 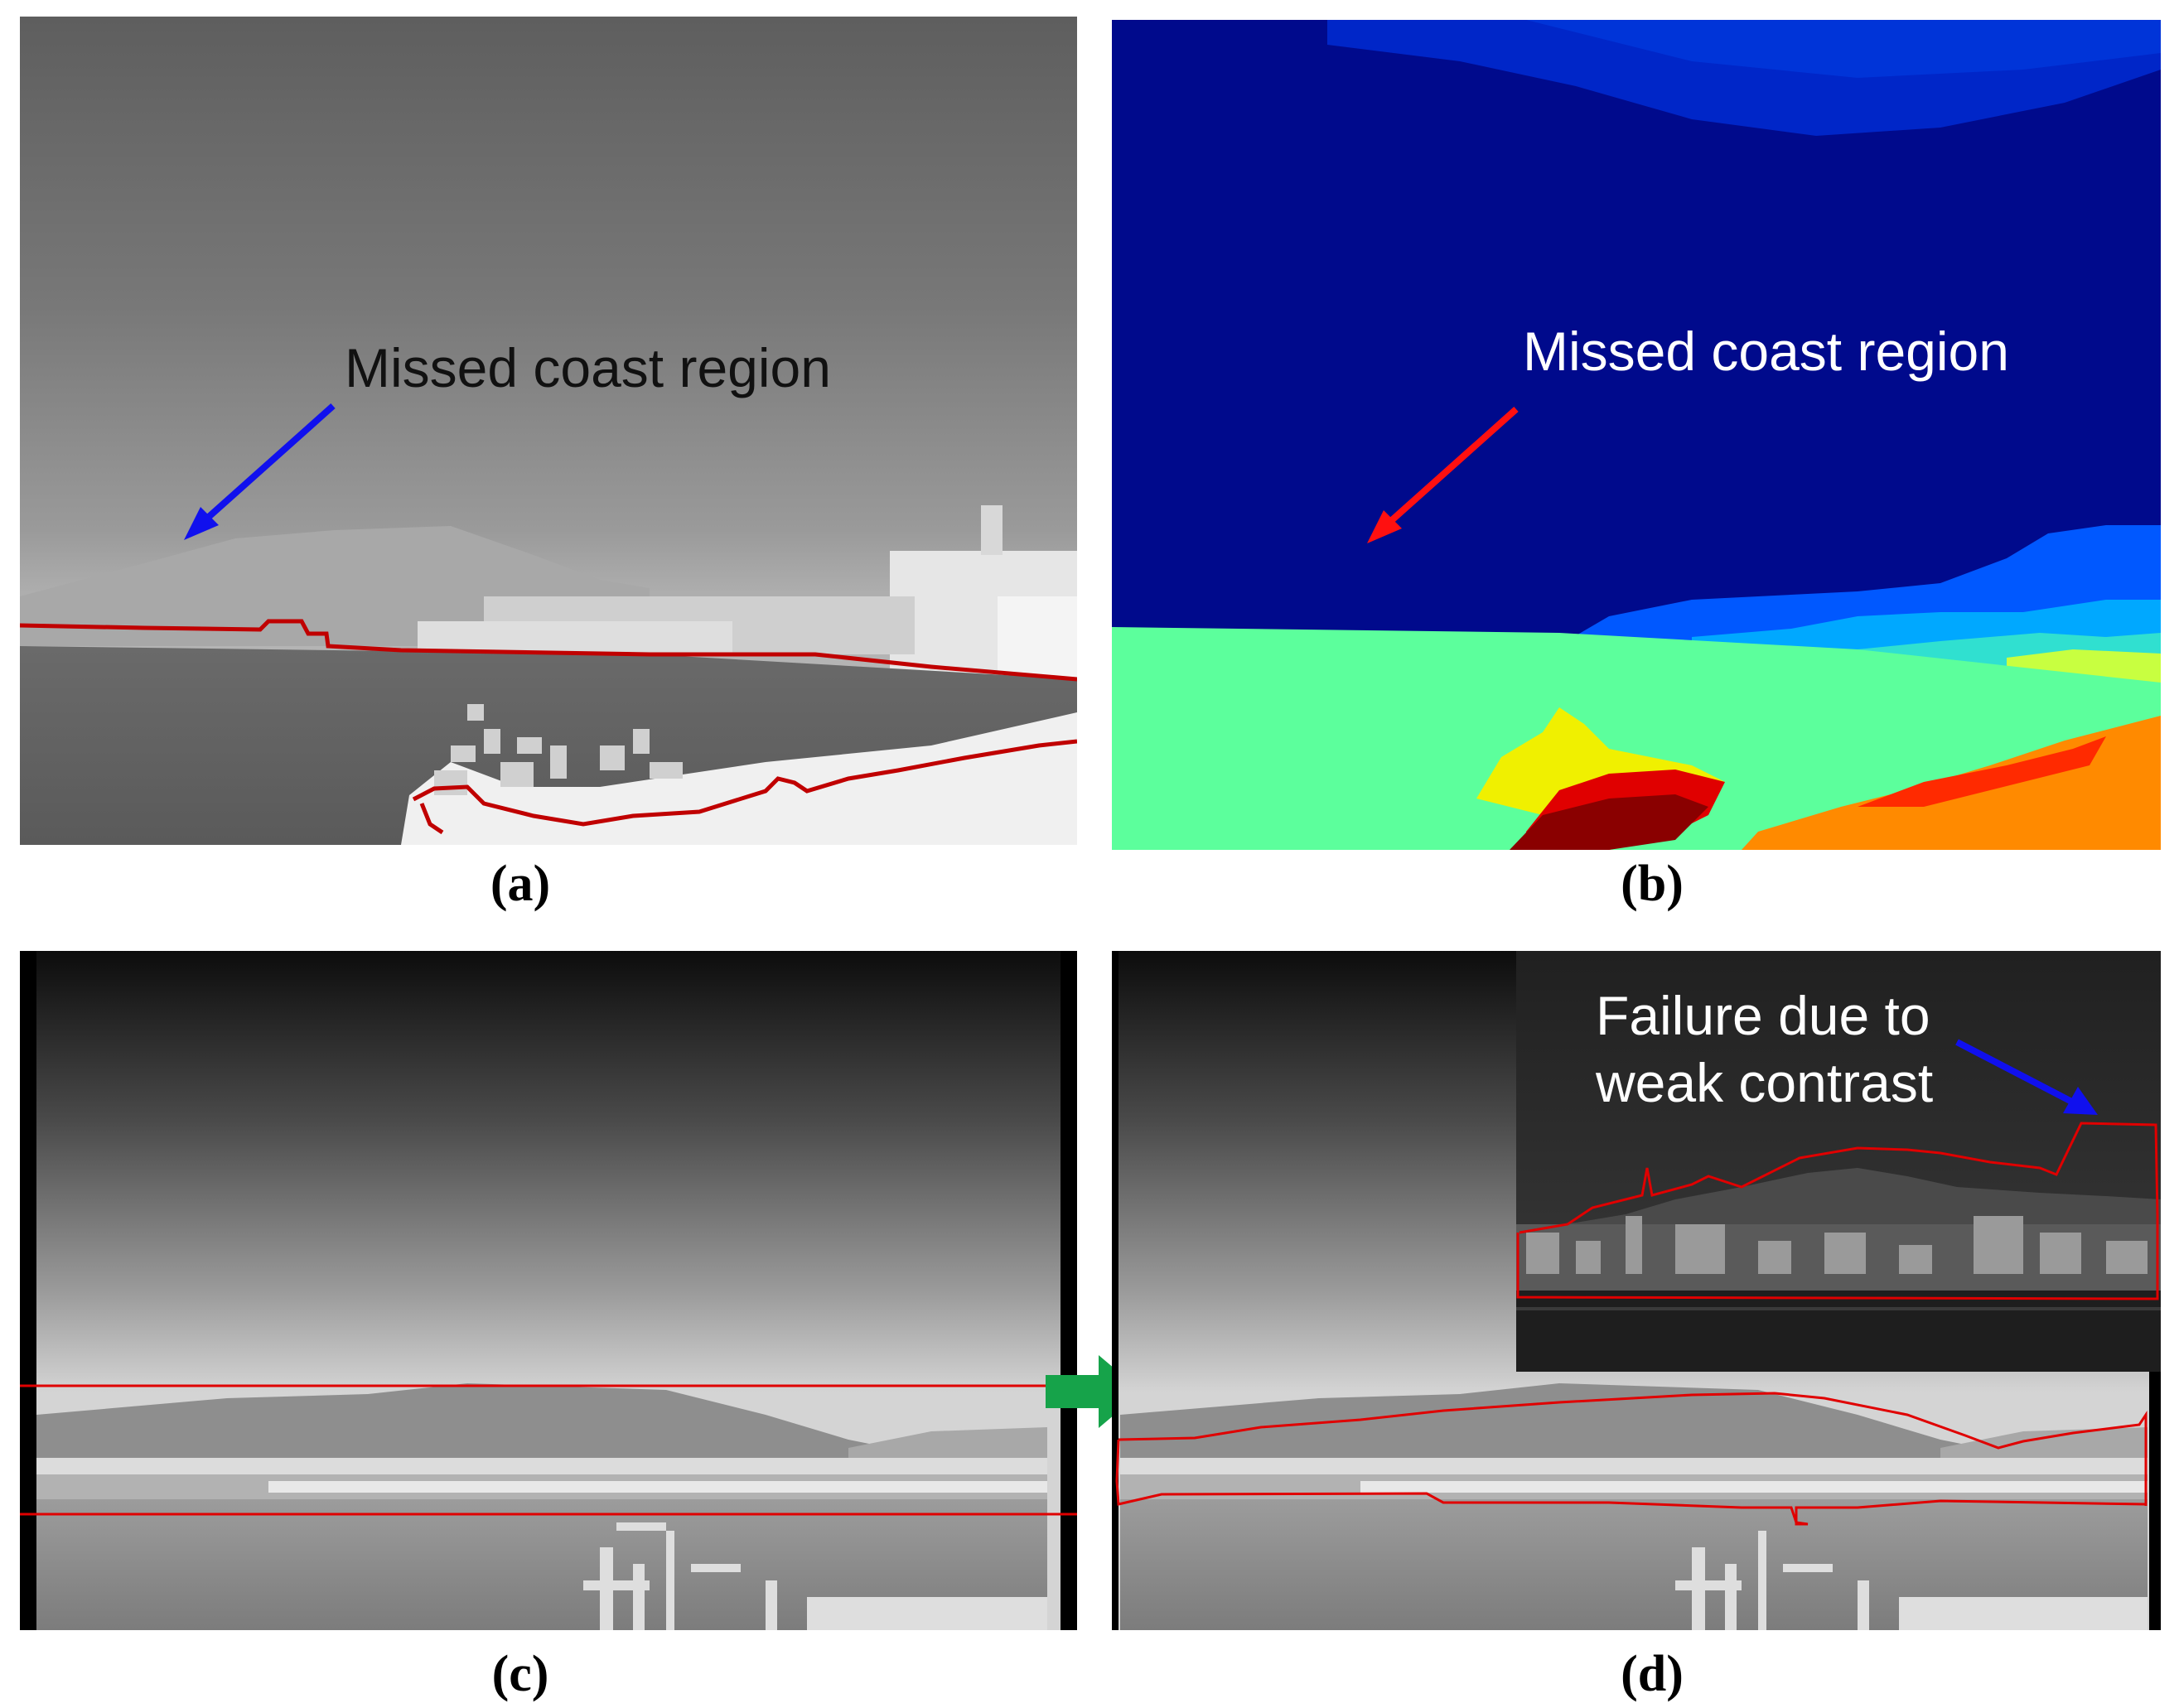 What do you see at coordinates (588, 367) in the screenshot?
I see `panel-a-annotation: Missed coast region` at bounding box center [588, 367].